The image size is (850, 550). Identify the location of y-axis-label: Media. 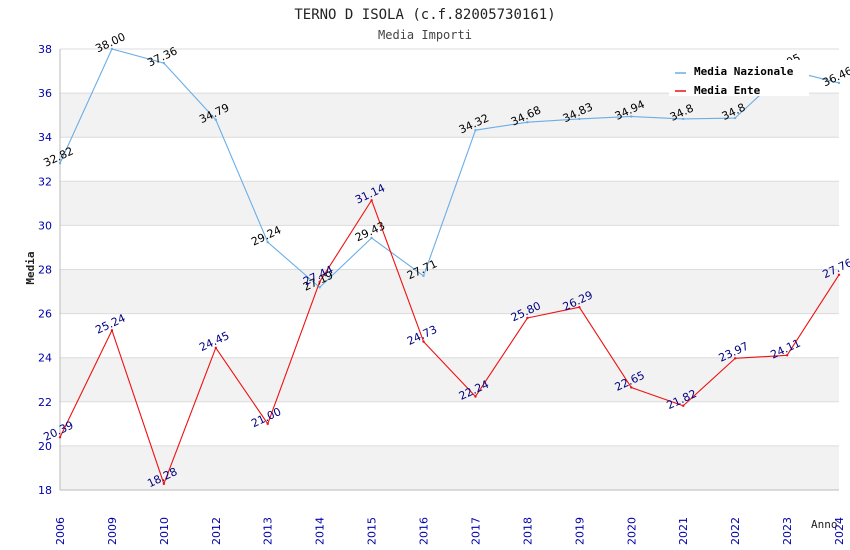
(30, 267).